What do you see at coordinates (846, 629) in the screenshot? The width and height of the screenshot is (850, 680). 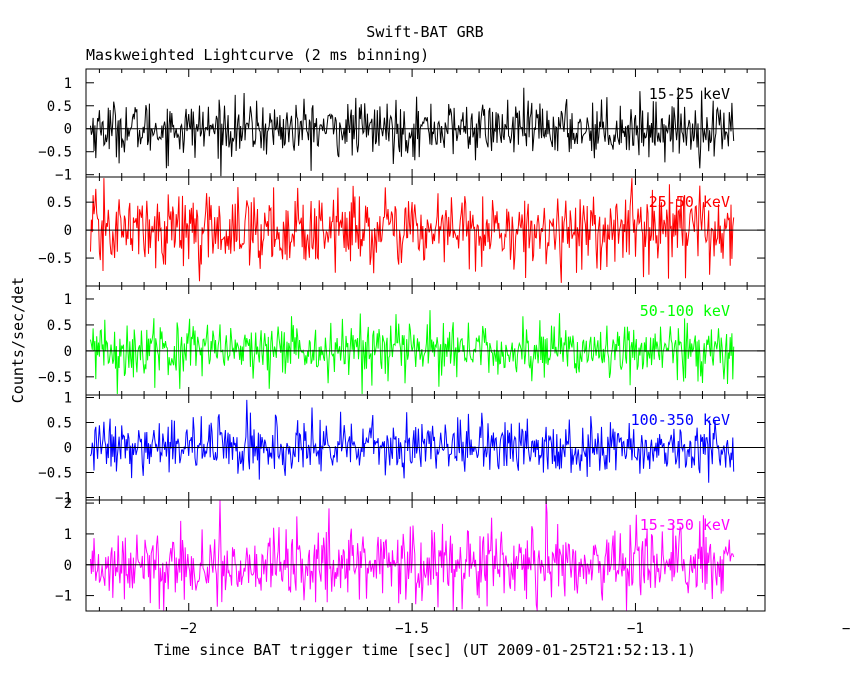 I see `x-tick-label: −0.5` at bounding box center [846, 629].